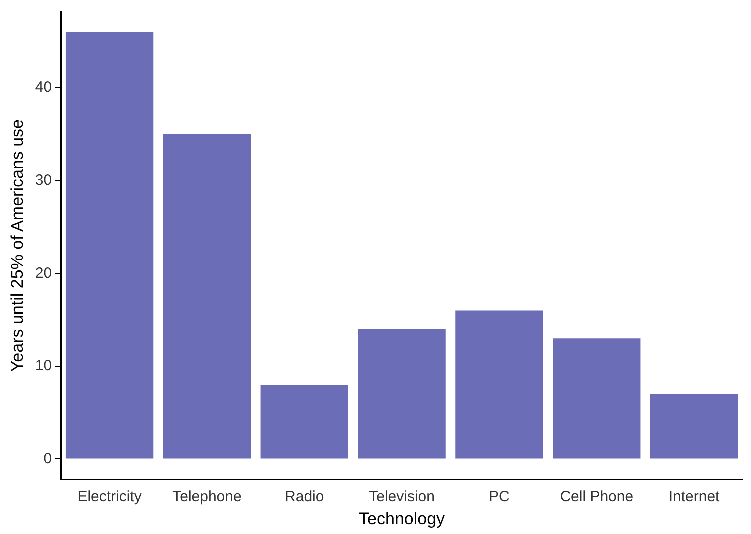 This screenshot has height=534, width=751. I want to click on x-tick-label: Telephone, so click(207, 497).